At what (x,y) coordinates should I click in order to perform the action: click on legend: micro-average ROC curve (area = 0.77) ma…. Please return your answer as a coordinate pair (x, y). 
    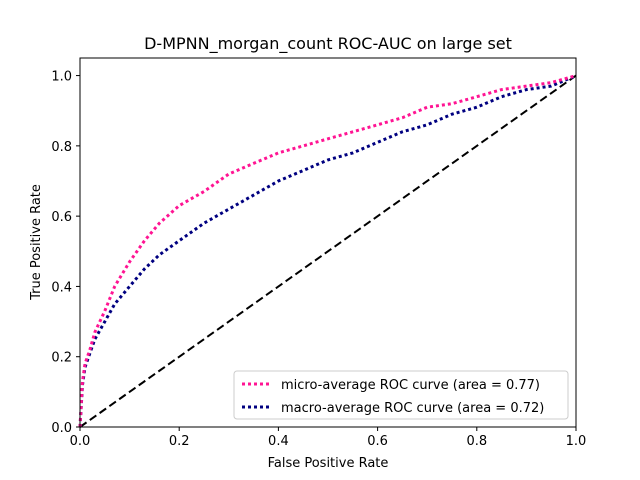
    Looking at the image, I should click on (401, 395).